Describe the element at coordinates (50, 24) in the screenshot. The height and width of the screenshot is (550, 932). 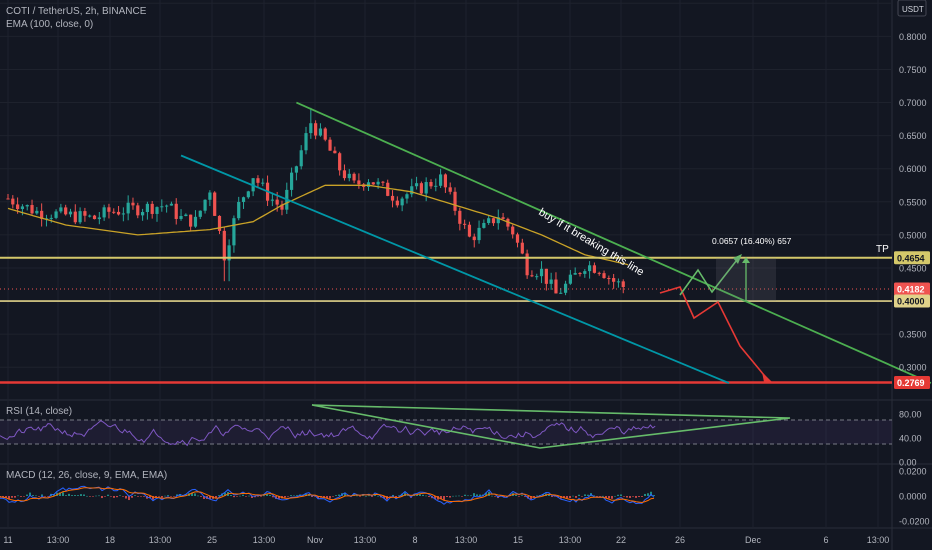
I see `ema-legend: EMA (100, close, 0)` at that location.